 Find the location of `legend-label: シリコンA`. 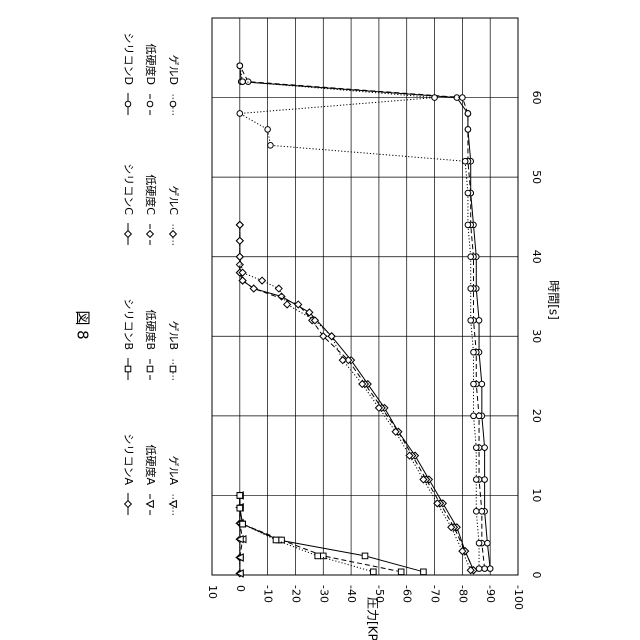

legend-label: シリコンA is located at coordinates (128, 459).